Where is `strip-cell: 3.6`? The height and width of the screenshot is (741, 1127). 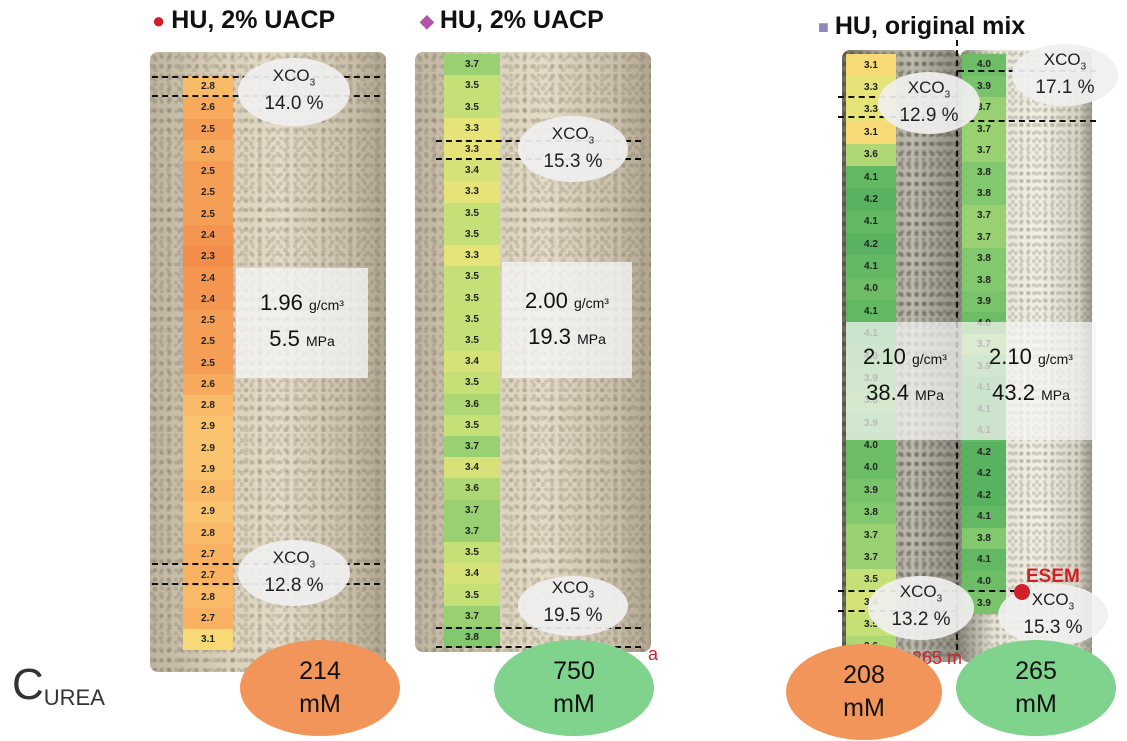 strip-cell: 3.6 is located at coordinates (472, 489).